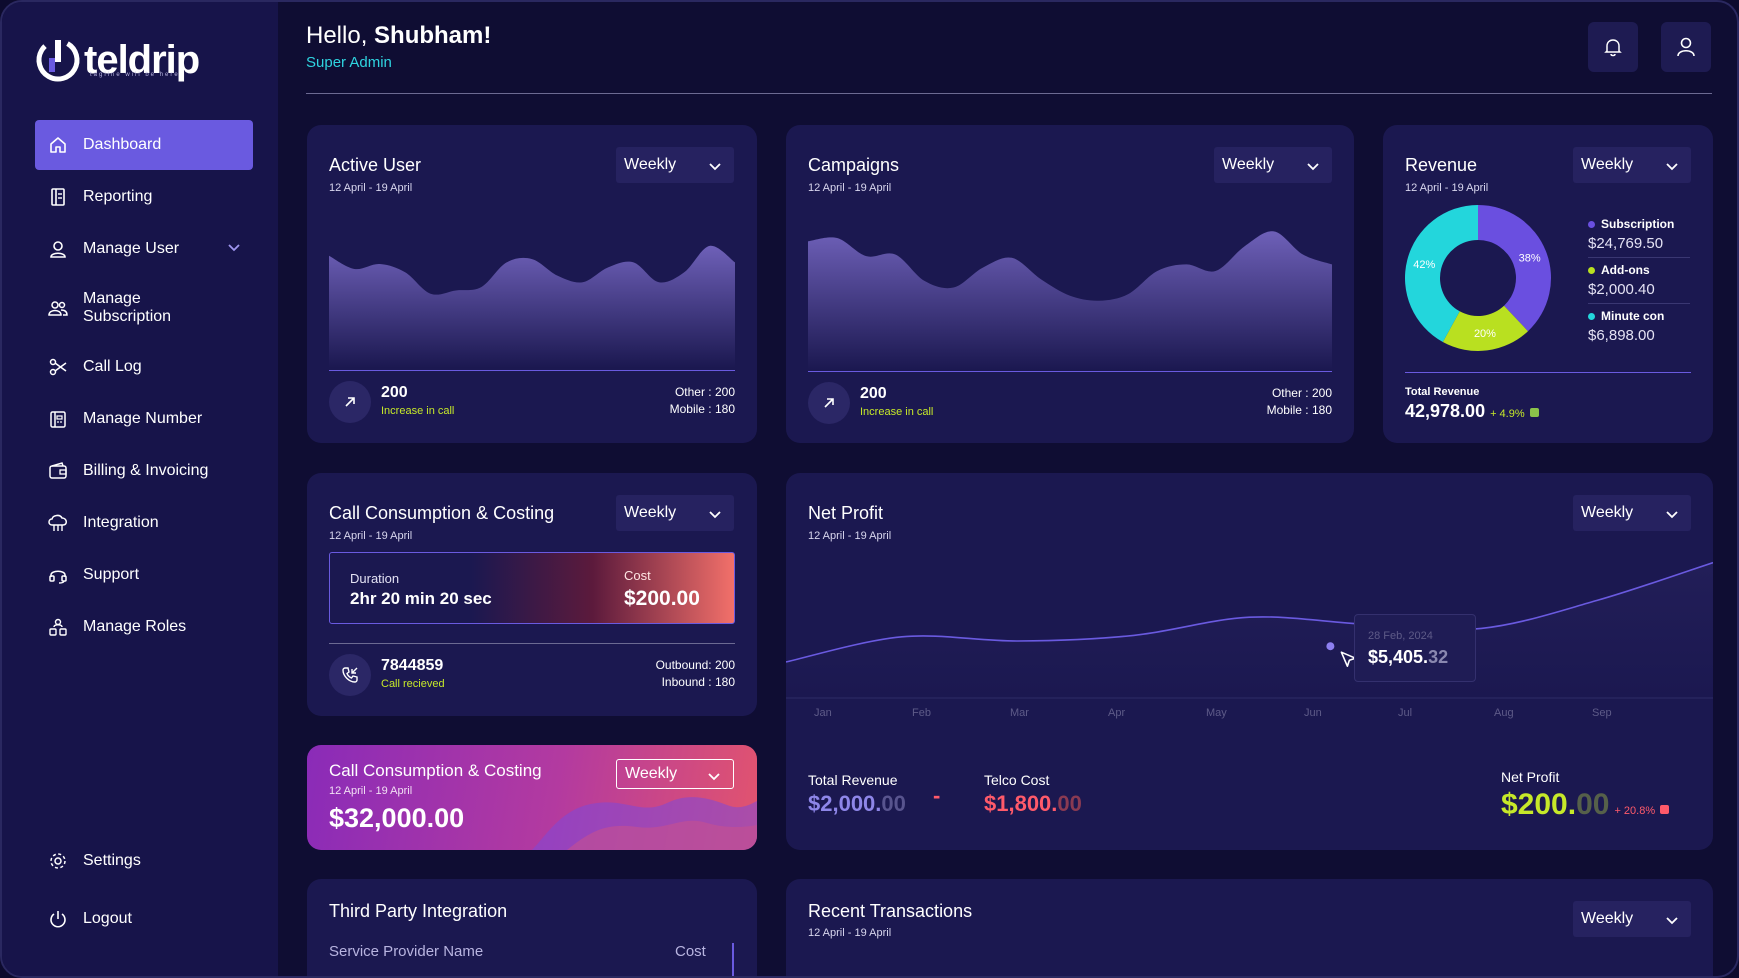  Describe the element at coordinates (1613, 47) in the screenshot. I see `notifications-button` at that location.